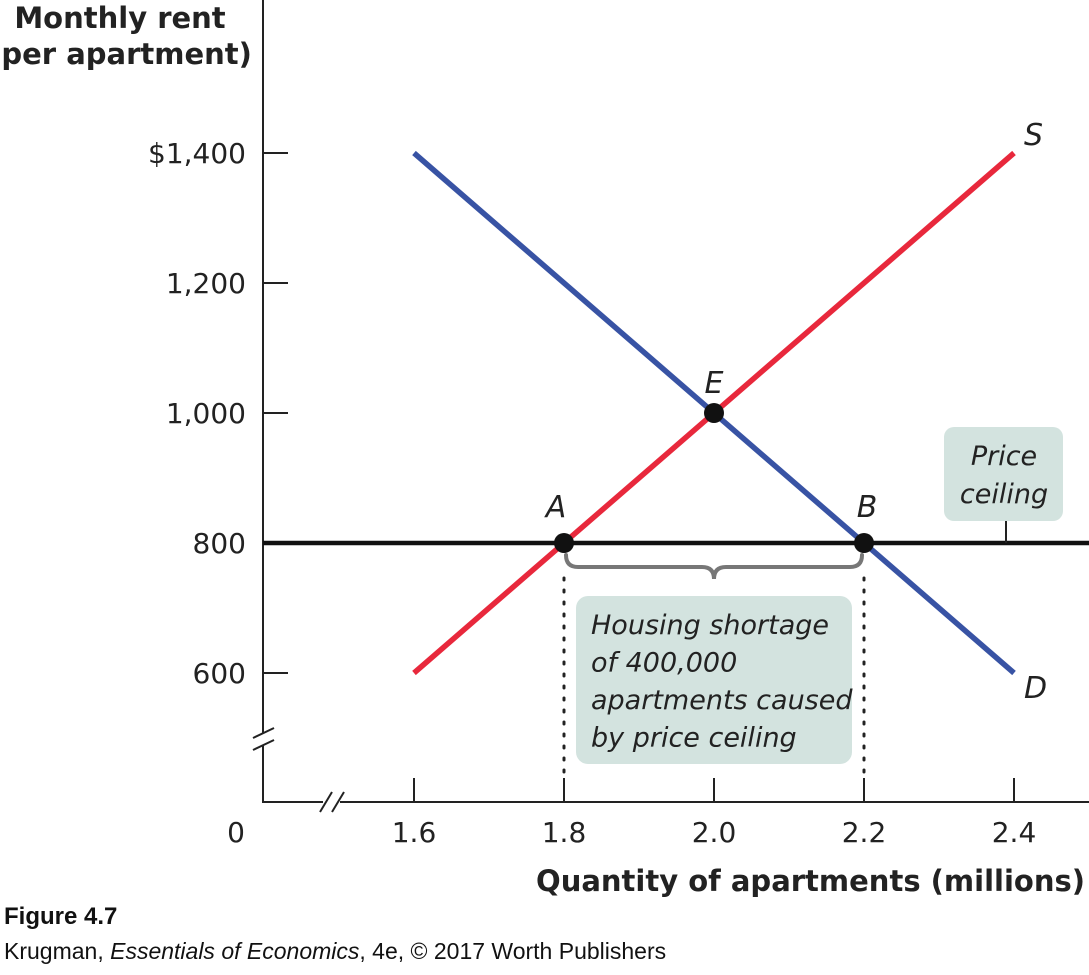  What do you see at coordinates (714, 413) in the screenshot?
I see `point-e` at bounding box center [714, 413].